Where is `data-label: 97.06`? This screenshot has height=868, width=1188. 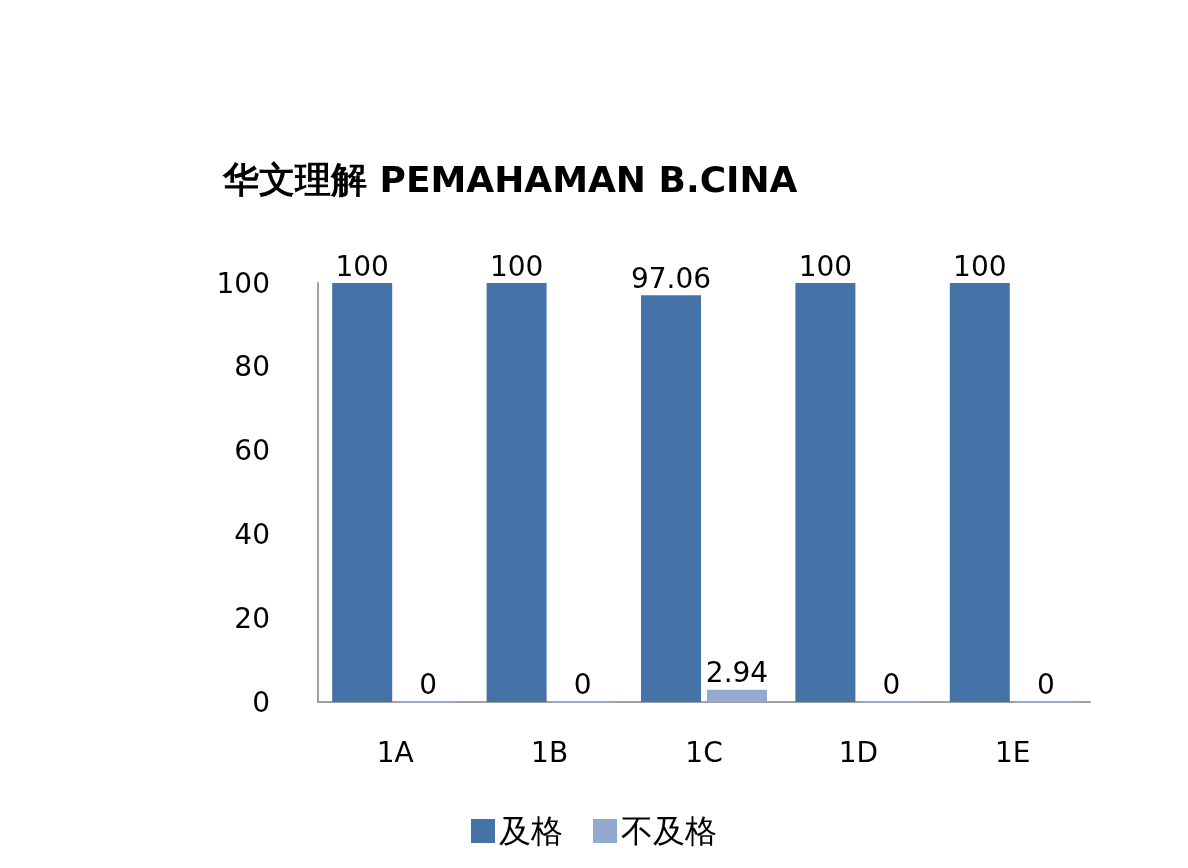 data-label: 97.06 is located at coordinates (671, 278).